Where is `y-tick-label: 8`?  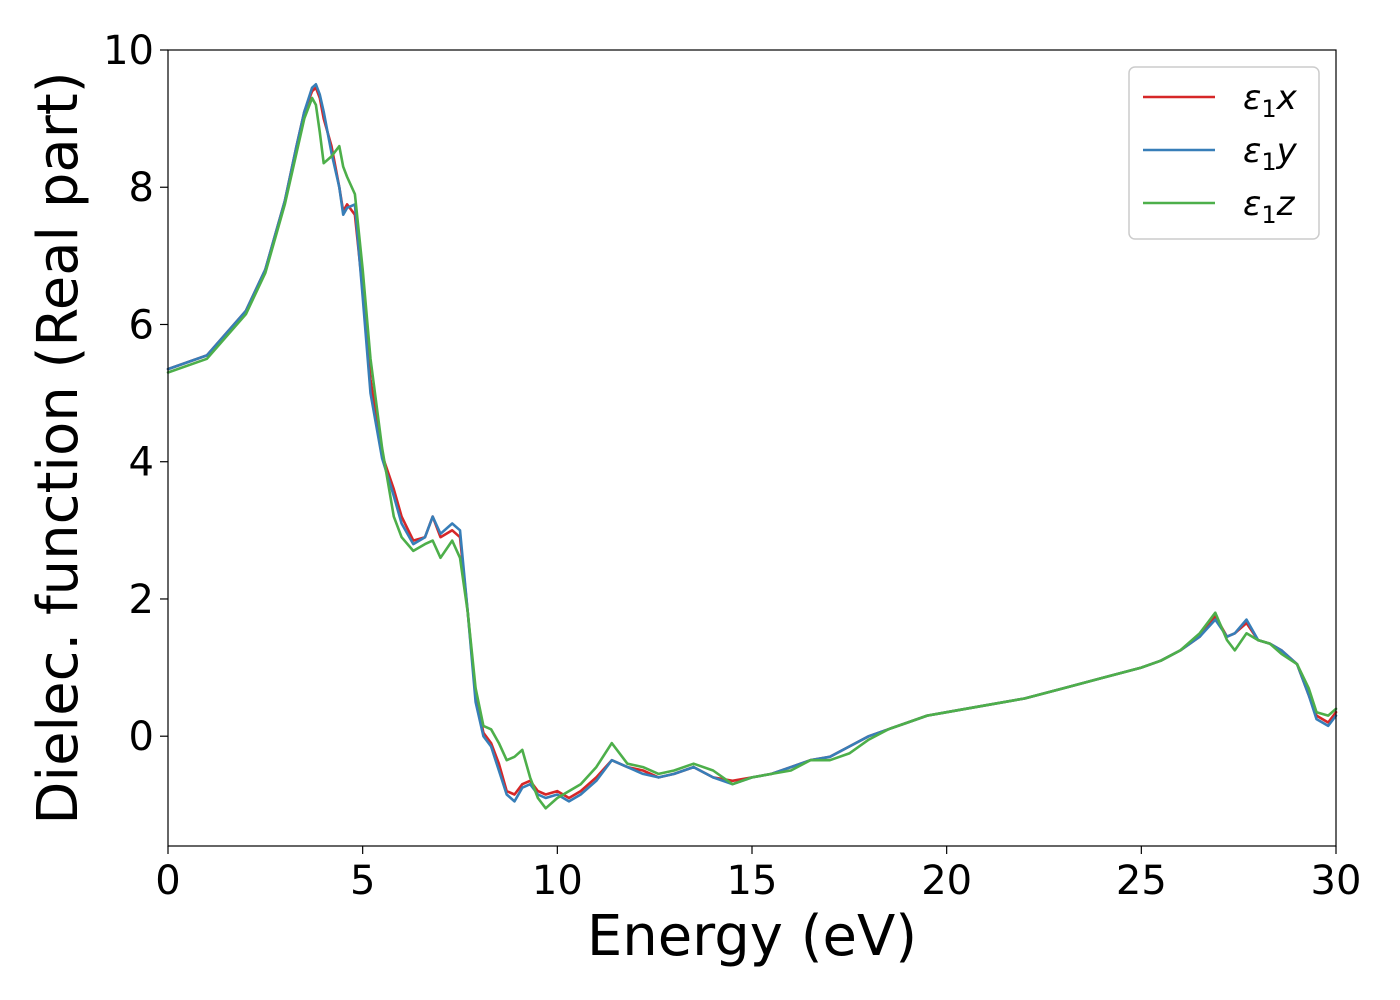
y-tick-label: 8 is located at coordinates (141, 188).